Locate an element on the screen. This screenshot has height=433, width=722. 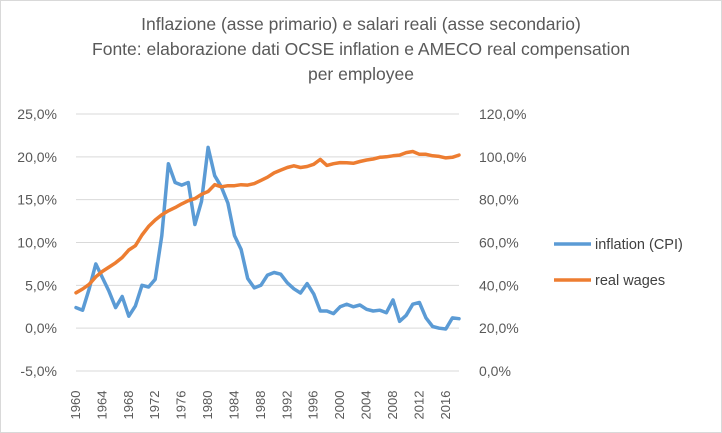
right-axis-tick-label: 20,0% is located at coordinates (499, 328).